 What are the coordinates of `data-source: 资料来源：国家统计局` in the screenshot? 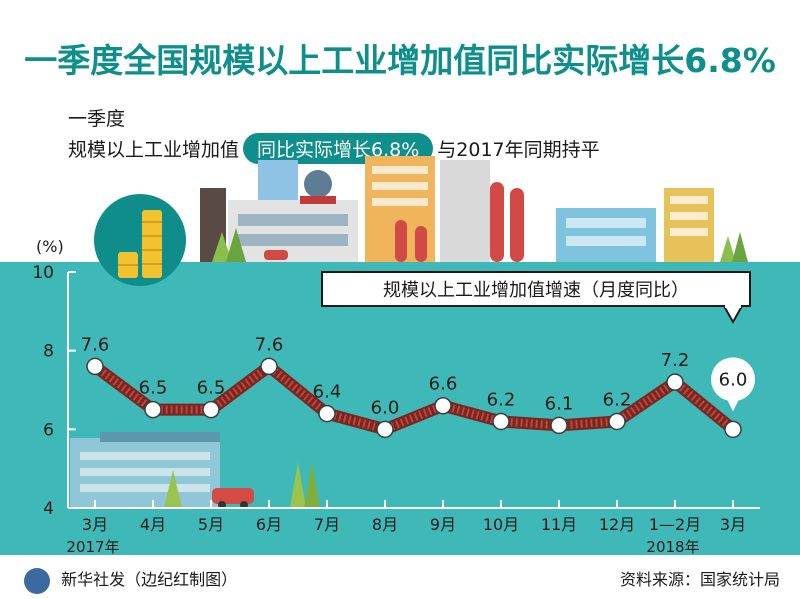 It's located at (699, 579).